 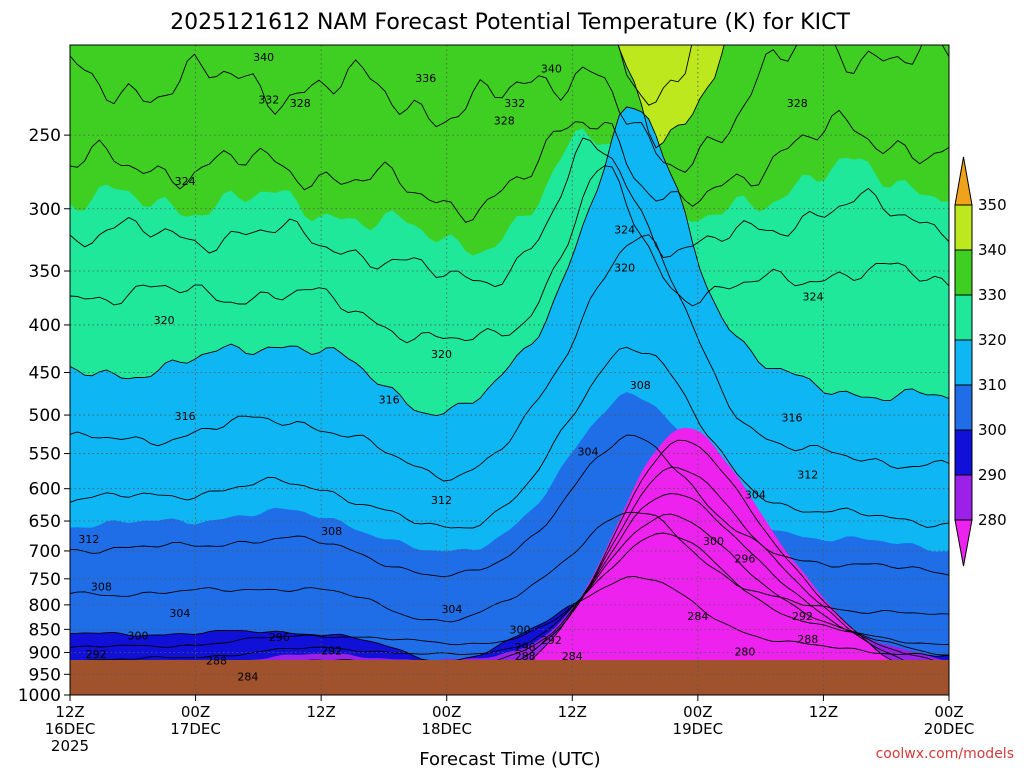 What do you see at coordinates (963, 181) in the screenshot?
I see `colorbar-top-arrow` at bounding box center [963, 181].